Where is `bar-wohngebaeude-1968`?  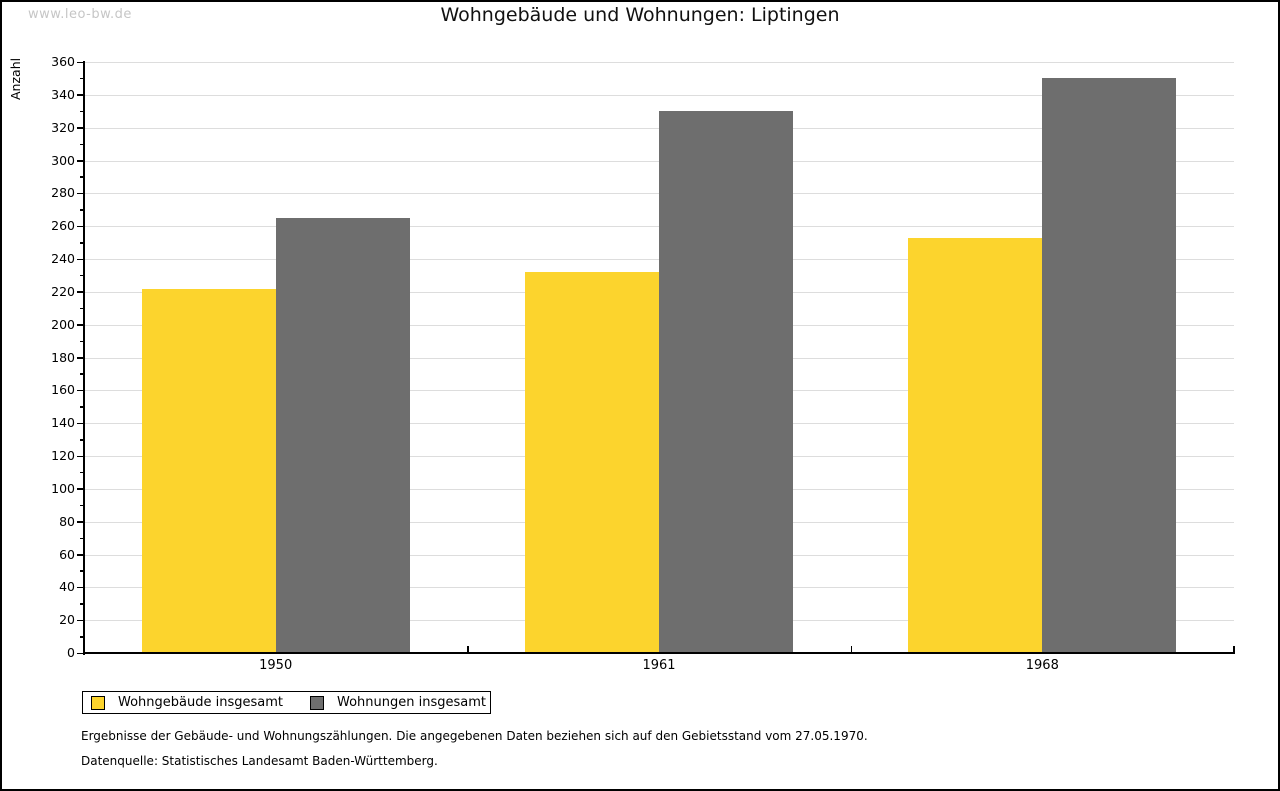
bar-wohngebaeude-1968 is located at coordinates (975, 445).